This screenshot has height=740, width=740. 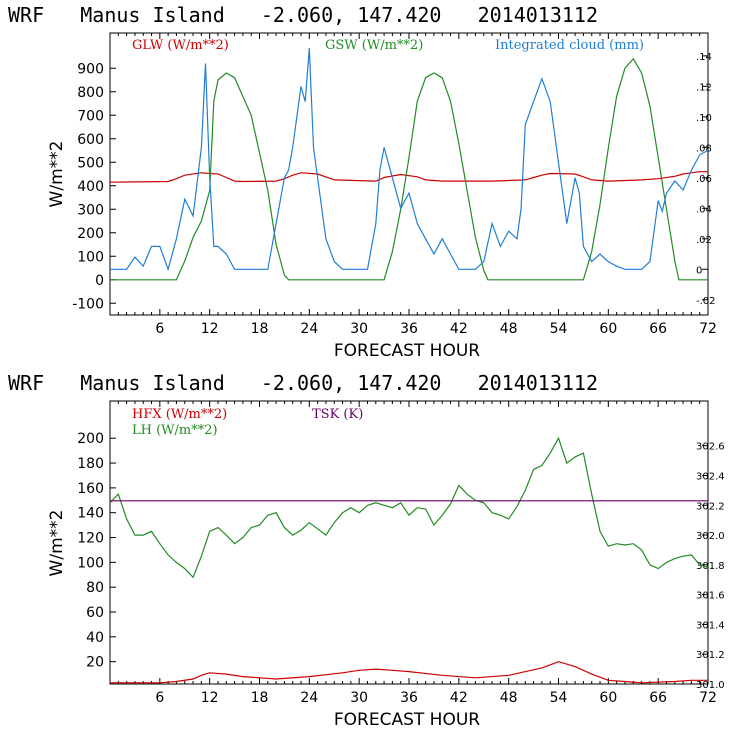 I want to click on y2-tick-label: 302.2, so click(x=710, y=506).